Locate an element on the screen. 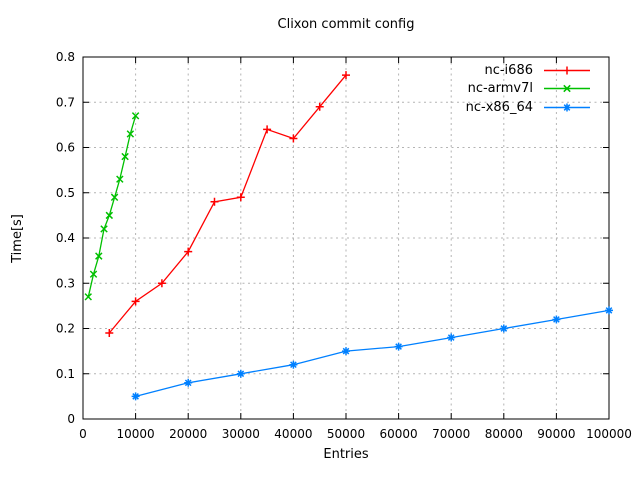  x-axis-label: Entries is located at coordinates (346, 454).